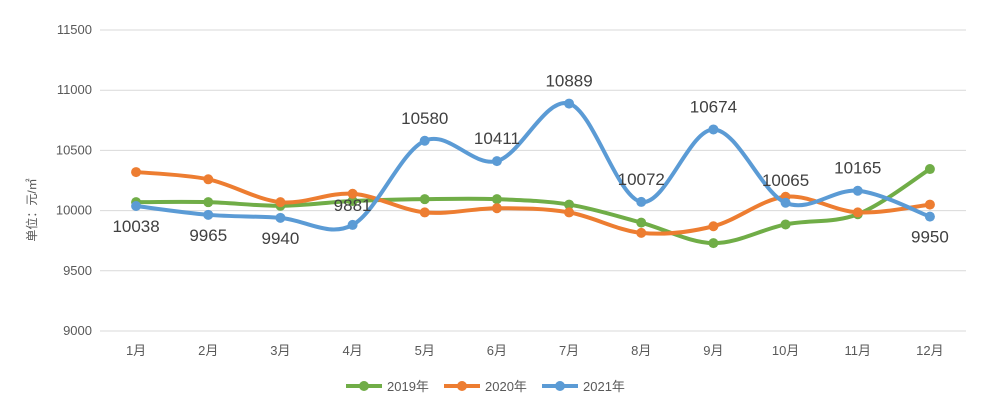 This screenshot has width=989, height=415. Describe the element at coordinates (352, 350) in the screenshot. I see `x-tick-label: 4月` at that location.